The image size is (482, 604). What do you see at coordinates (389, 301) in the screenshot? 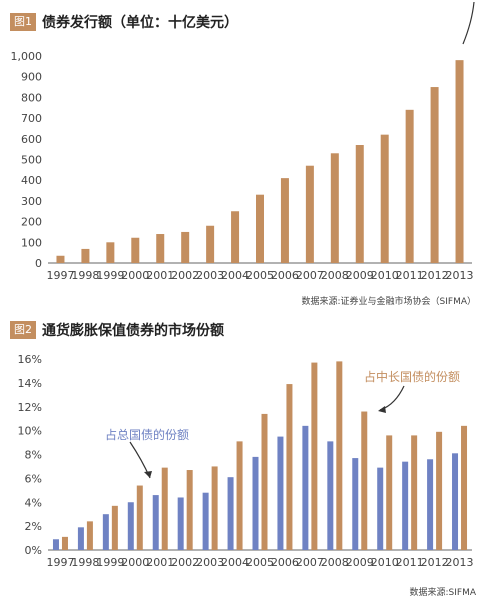
I see `source-note: 数据来源:证券业与金融市场协会（SIFMA）` at bounding box center [389, 301].